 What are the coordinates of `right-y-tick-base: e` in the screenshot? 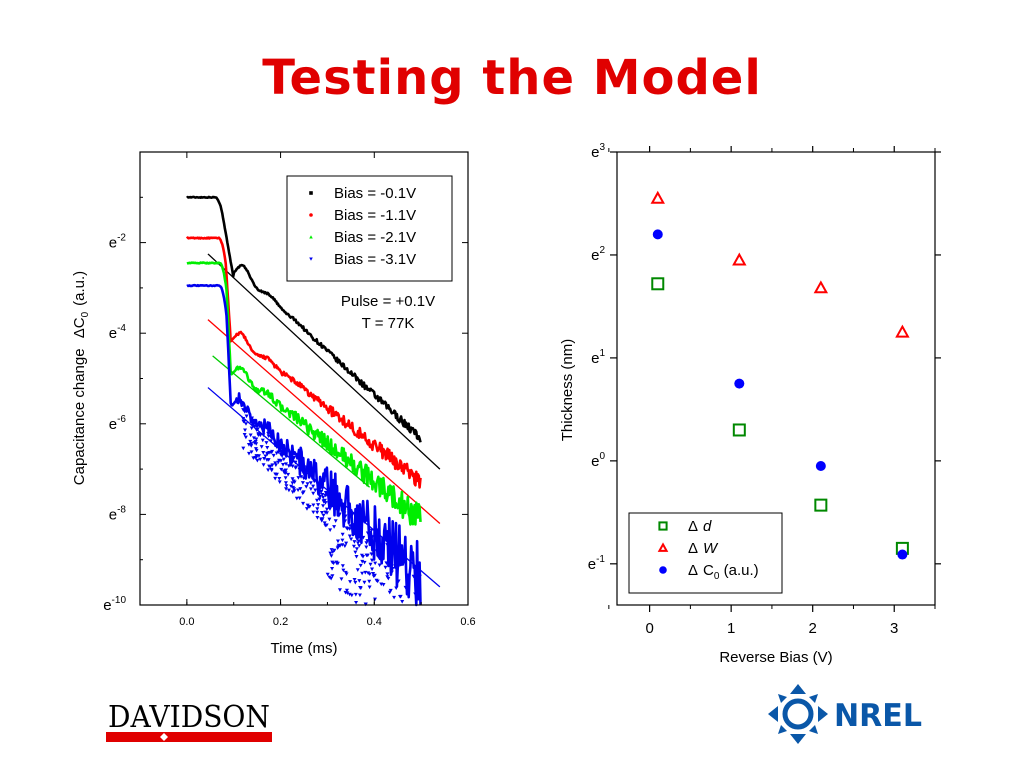 It's located at (592, 564).